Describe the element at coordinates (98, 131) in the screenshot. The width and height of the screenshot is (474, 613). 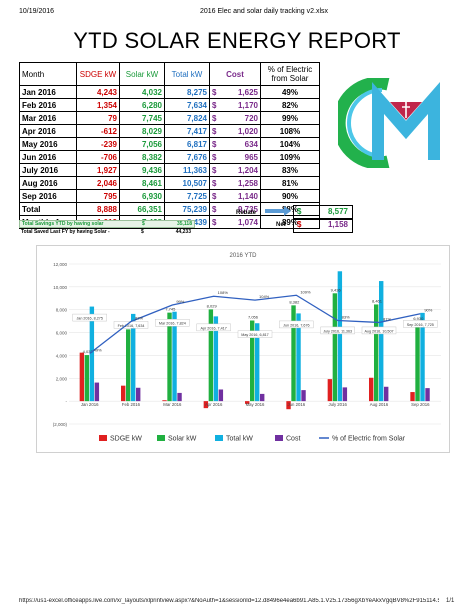
I see `cell-sdge: -612` at that location.